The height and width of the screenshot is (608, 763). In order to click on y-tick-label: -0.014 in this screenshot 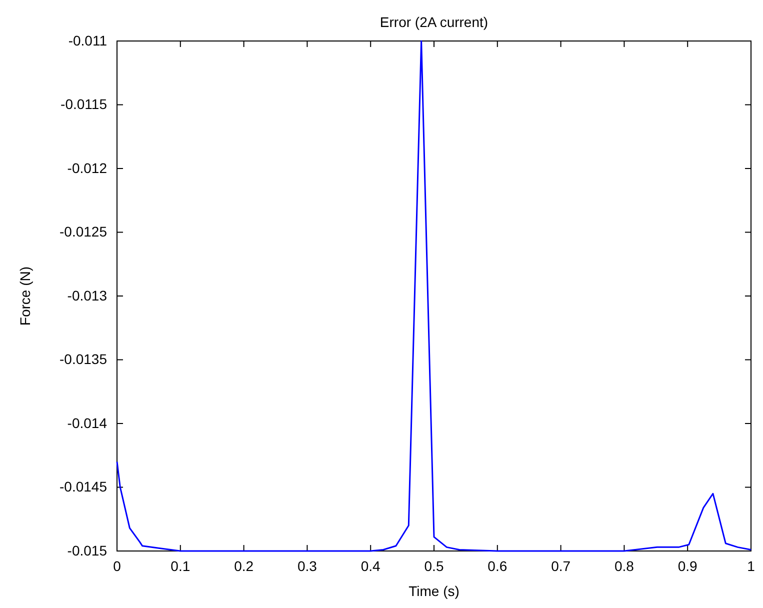, I will do `click(87, 422)`.